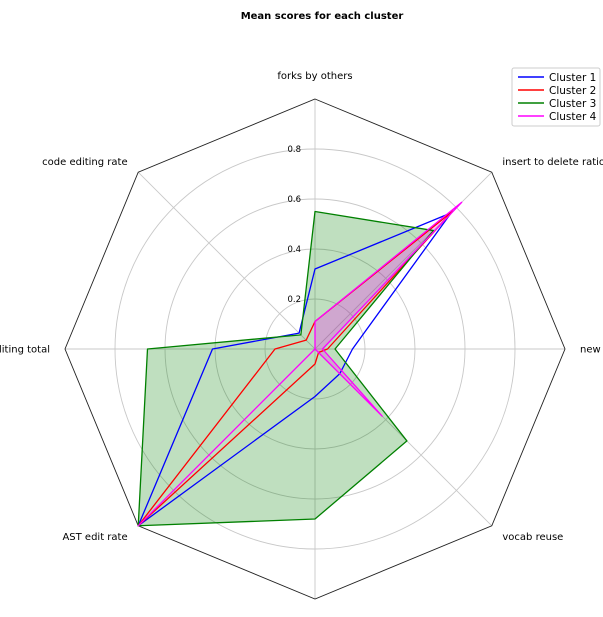 This screenshot has width=603, height=617. What do you see at coordinates (294, 200) in the screenshot?
I see `radial-tick-label: 0.6` at bounding box center [294, 200].